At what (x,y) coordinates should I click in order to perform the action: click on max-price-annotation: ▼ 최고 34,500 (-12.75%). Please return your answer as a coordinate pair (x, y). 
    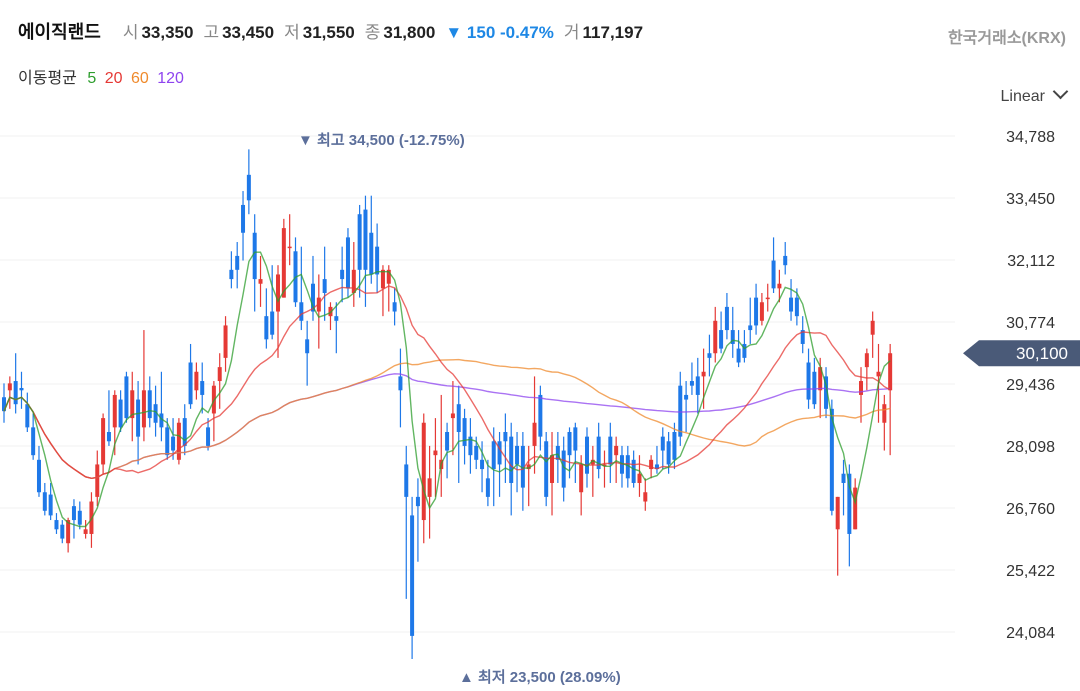
    Looking at the image, I should click on (381, 140).